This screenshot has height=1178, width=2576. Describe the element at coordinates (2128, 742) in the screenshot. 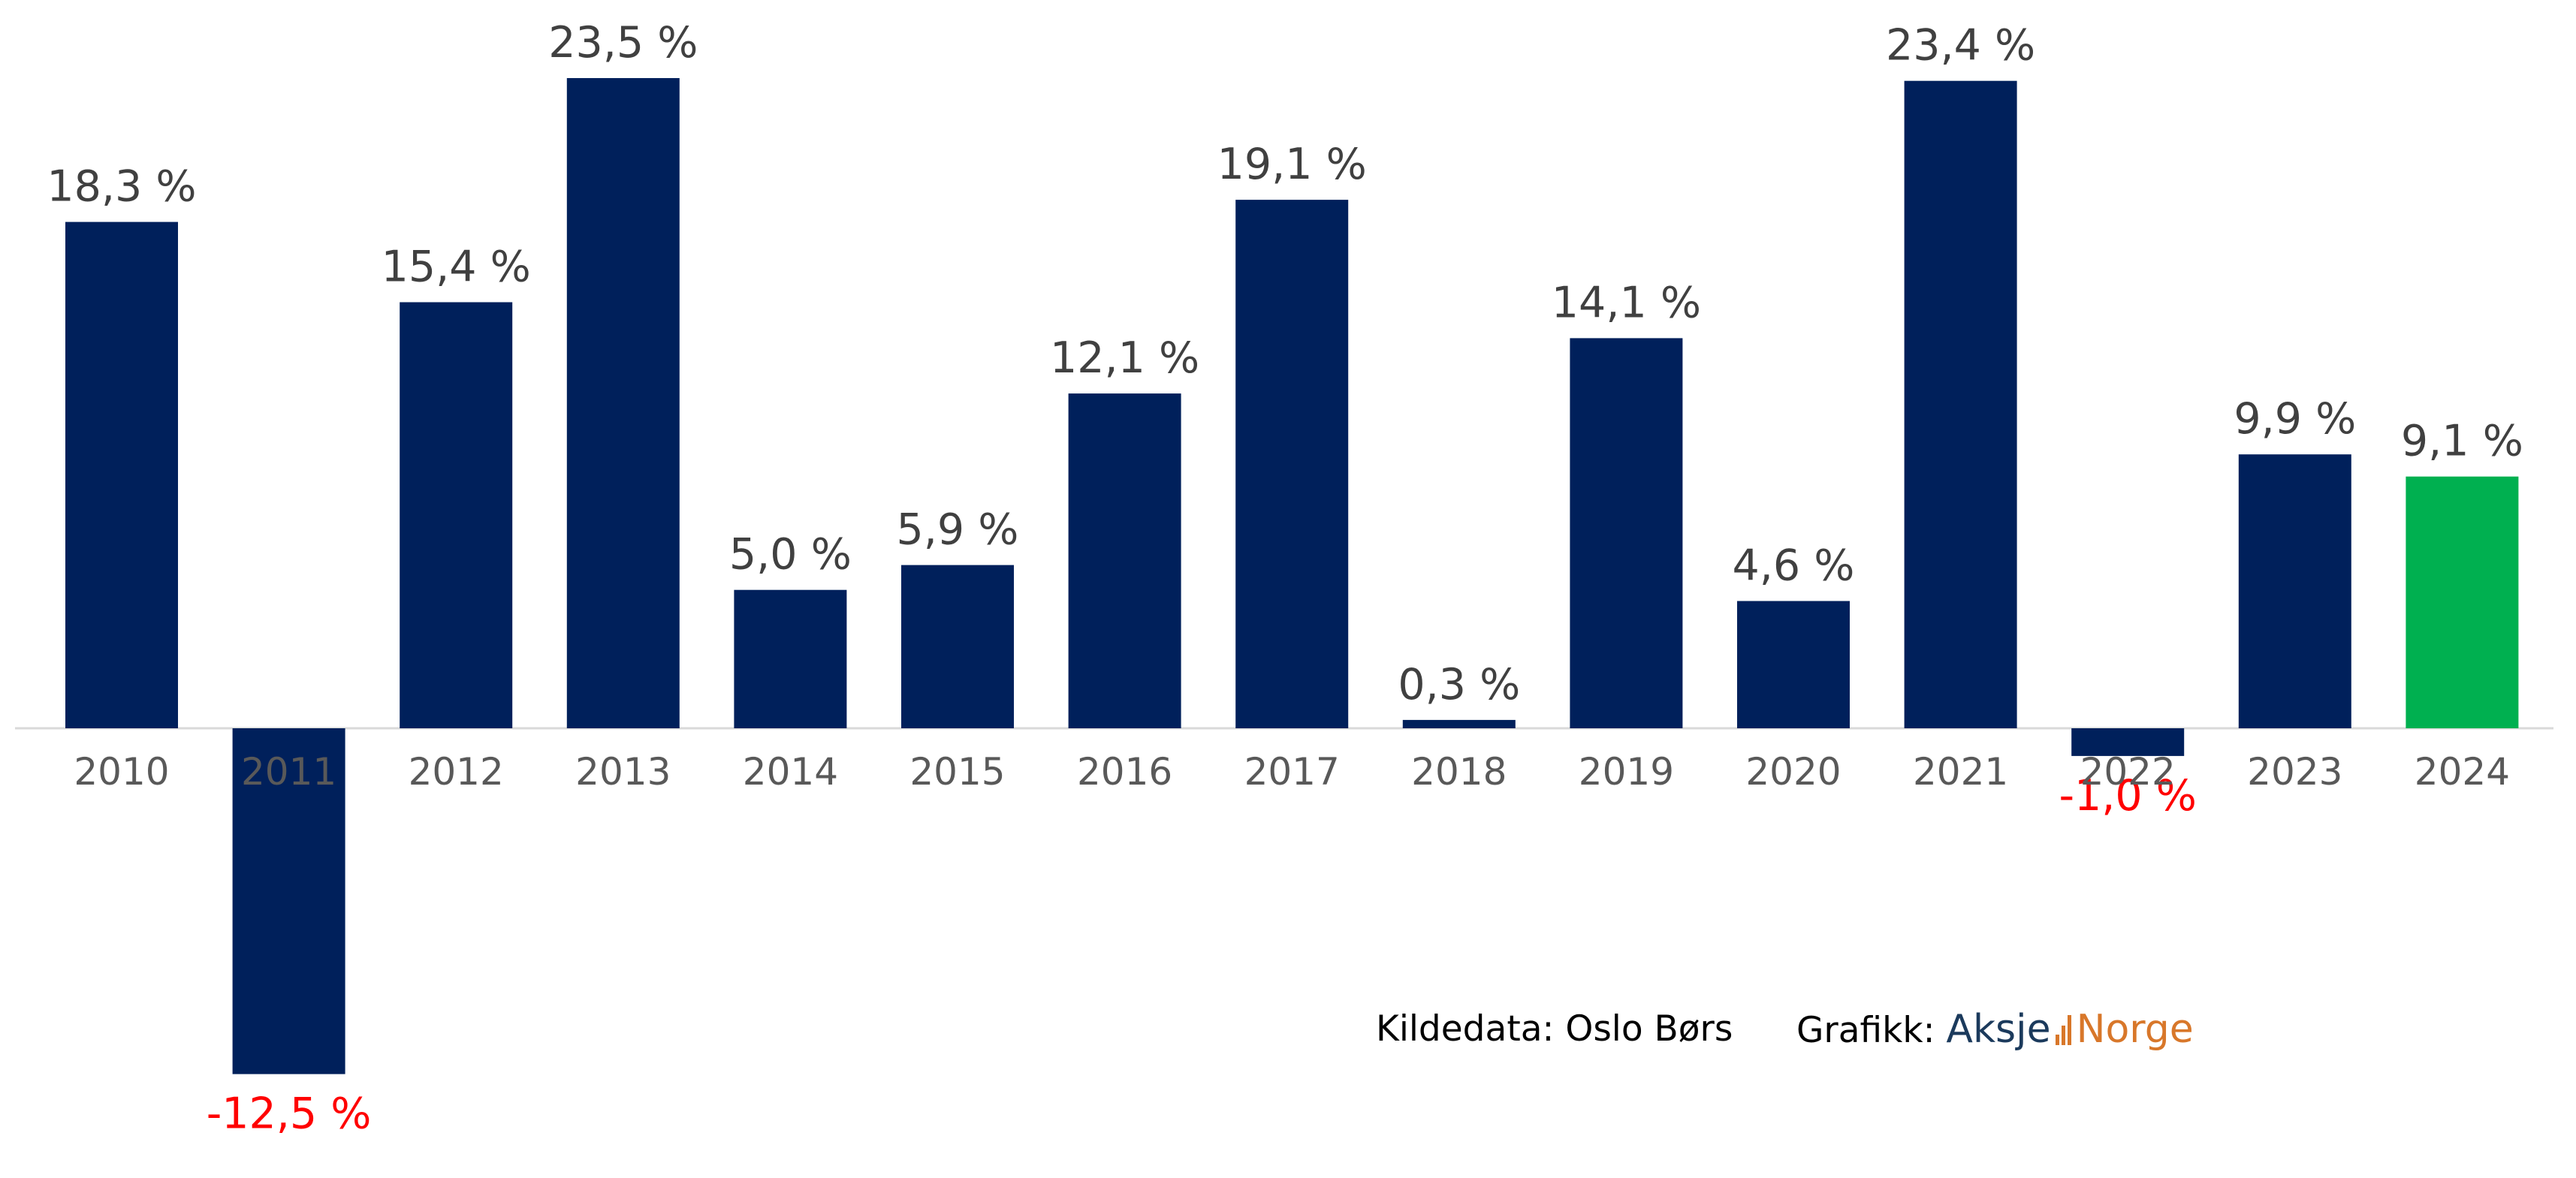

I see `bar-2022` at that location.